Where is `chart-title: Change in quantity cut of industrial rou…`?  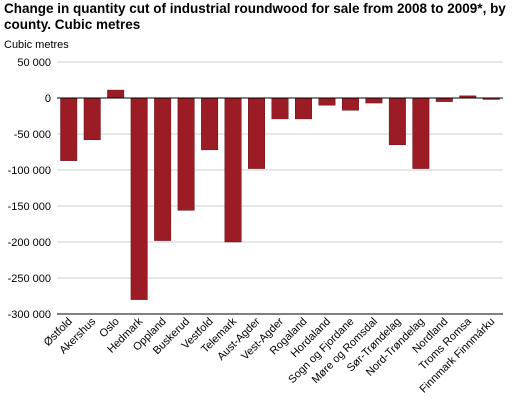 chart-title: Change in quantity cut of industrial rou… is located at coordinates (255, 16).